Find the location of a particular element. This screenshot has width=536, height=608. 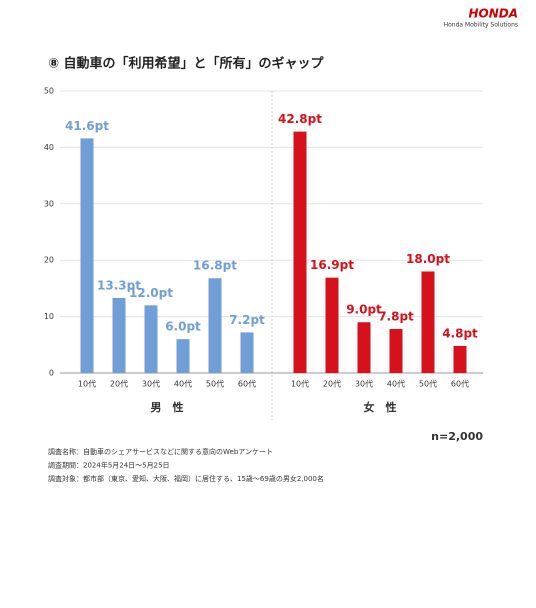

value-label: 7.8pt is located at coordinates (396, 317).